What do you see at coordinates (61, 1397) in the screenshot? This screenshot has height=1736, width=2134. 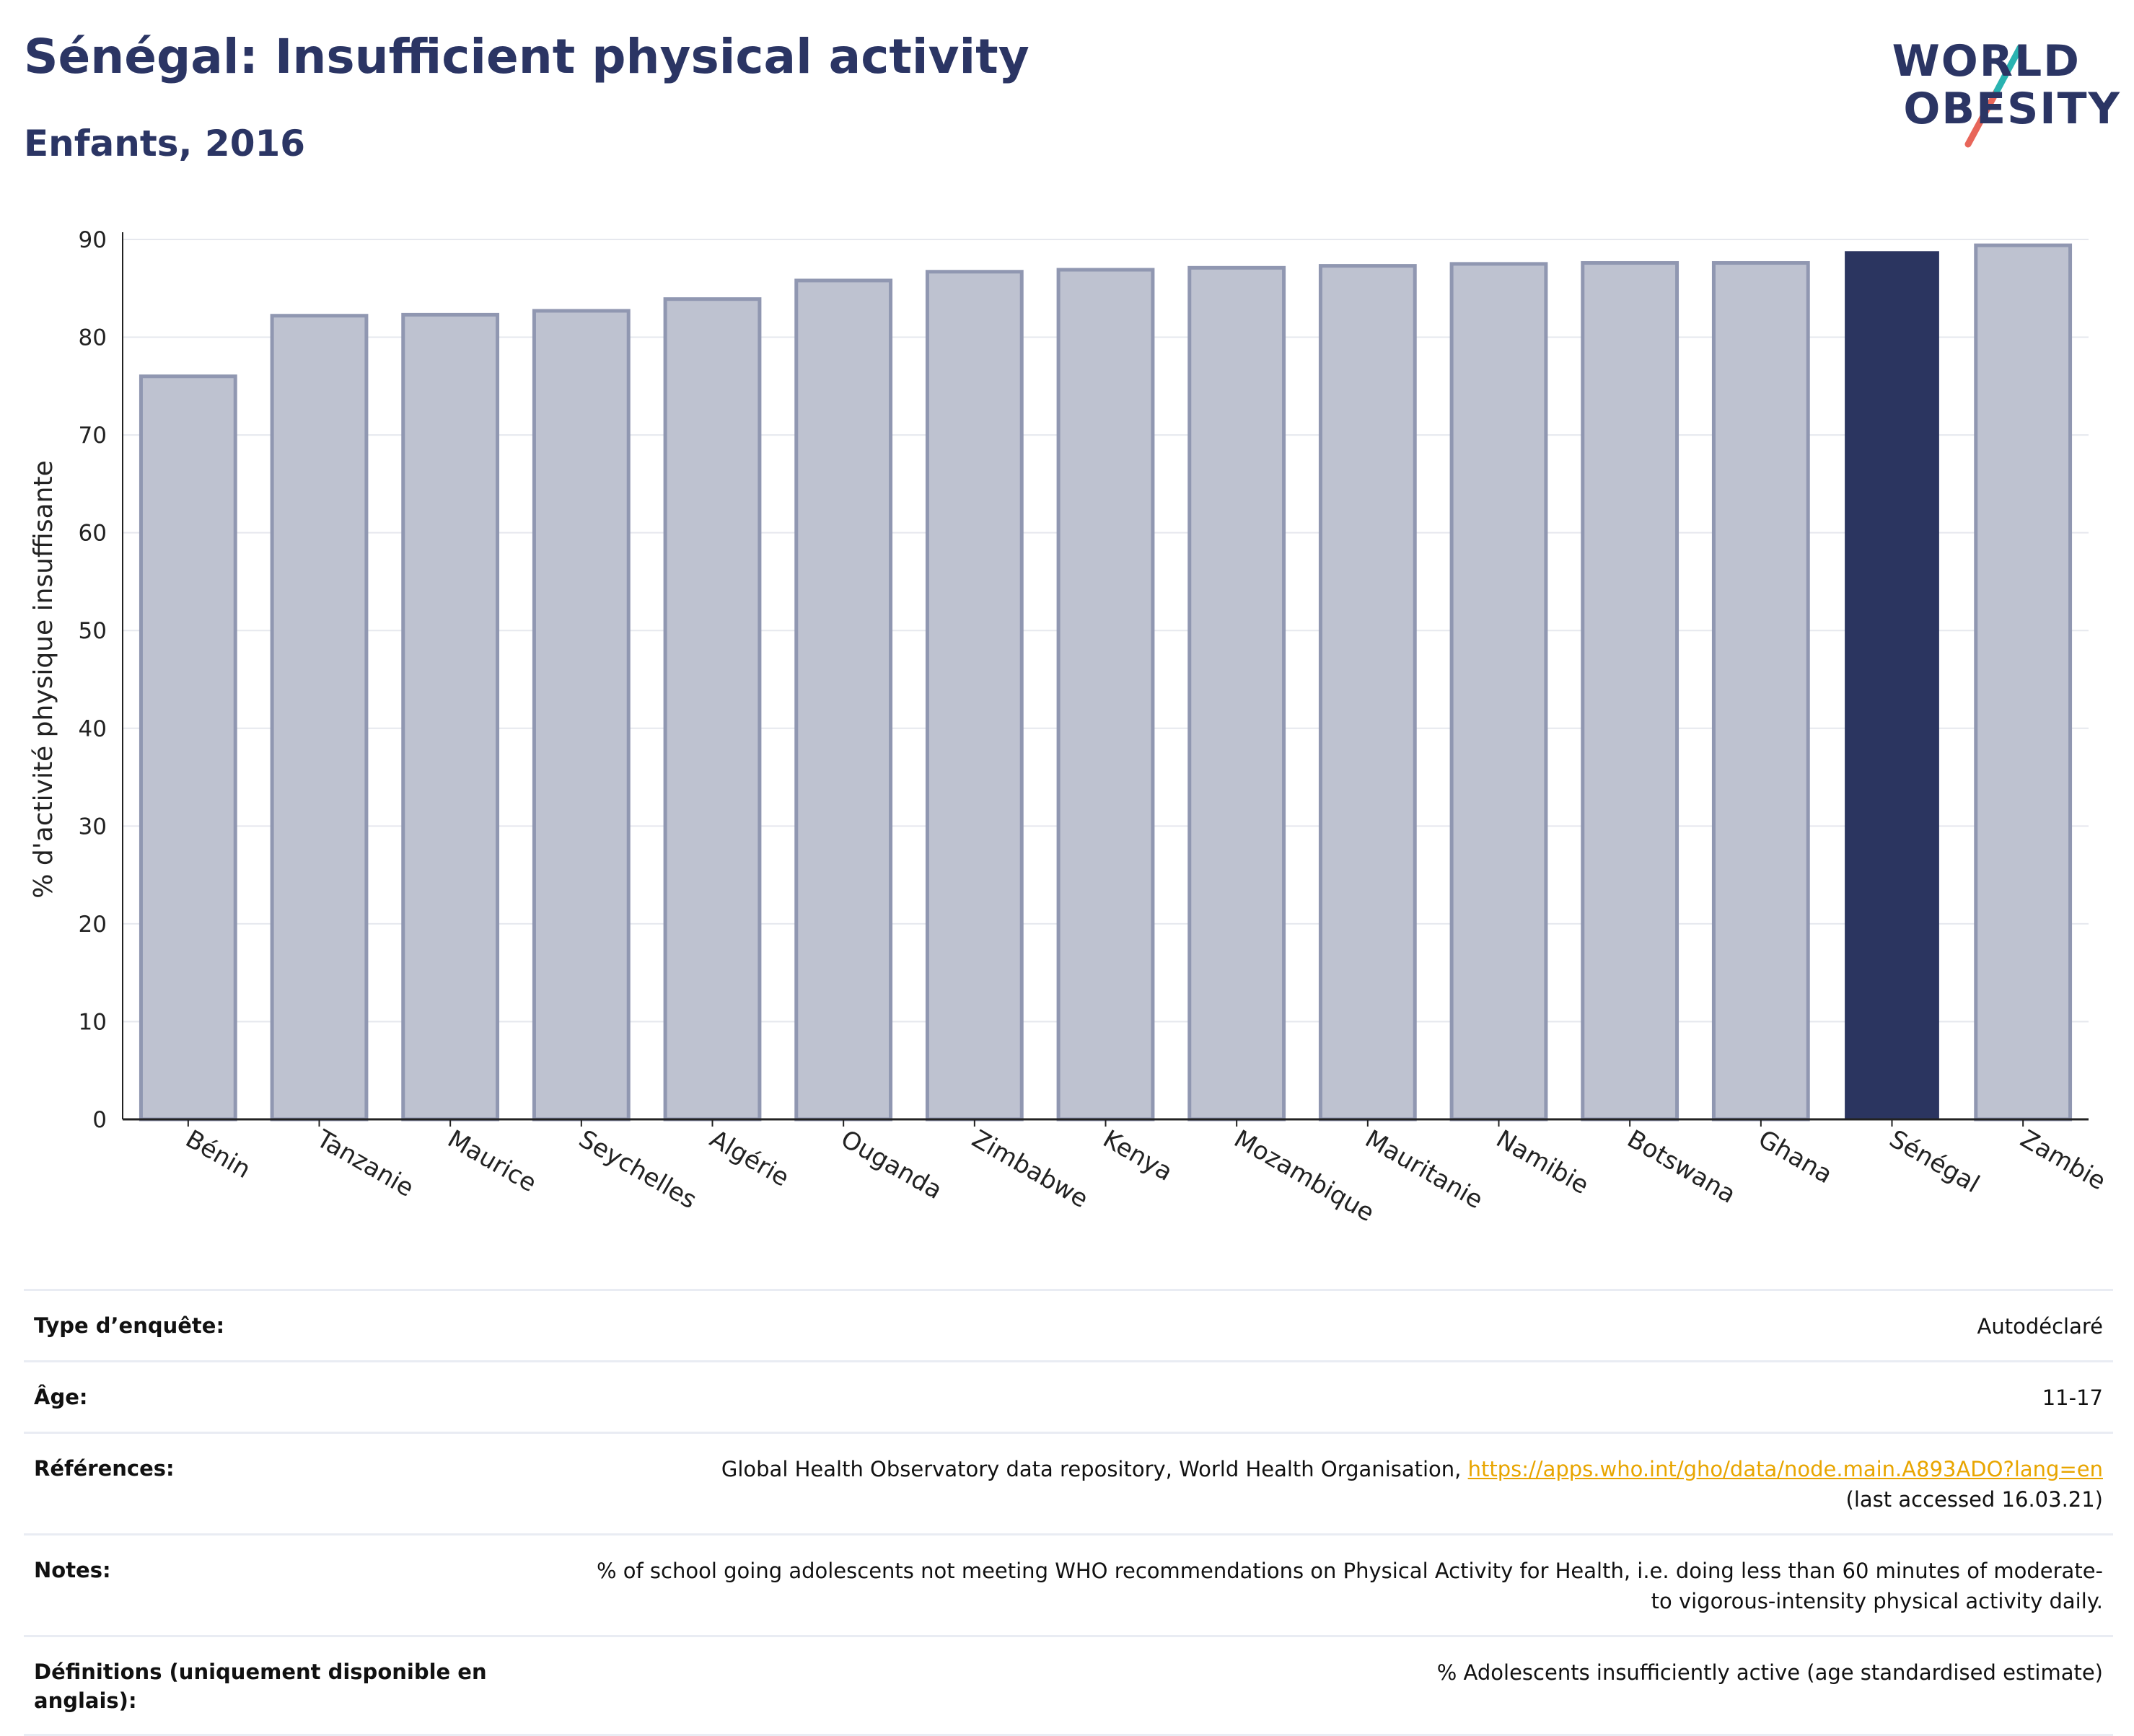 I see `info-label: Âge:` at bounding box center [61, 1397].